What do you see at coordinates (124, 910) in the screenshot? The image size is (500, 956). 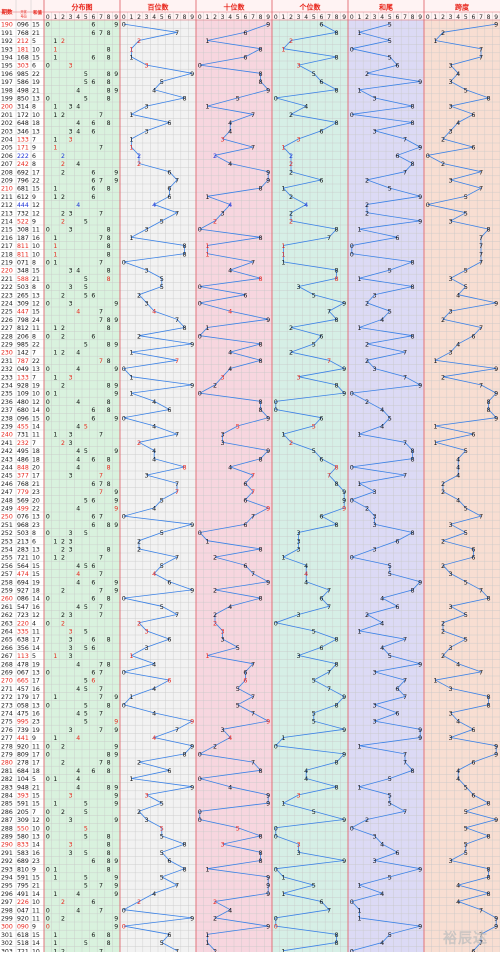 I see `bai-value-mark: 0` at bounding box center [124, 910].